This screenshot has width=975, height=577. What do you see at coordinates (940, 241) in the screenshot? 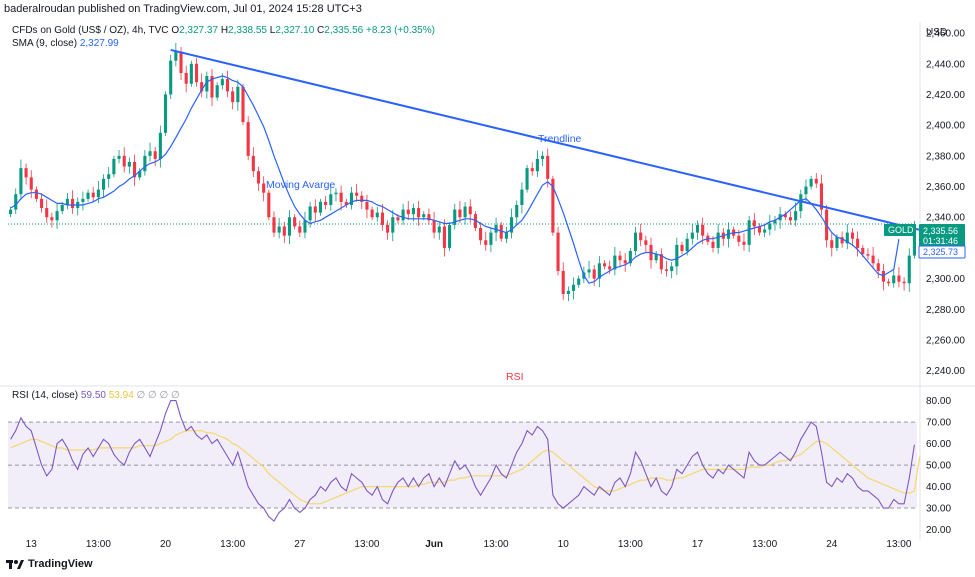
I see `bar-countdown-text: 01:31:46` at bounding box center [940, 241].